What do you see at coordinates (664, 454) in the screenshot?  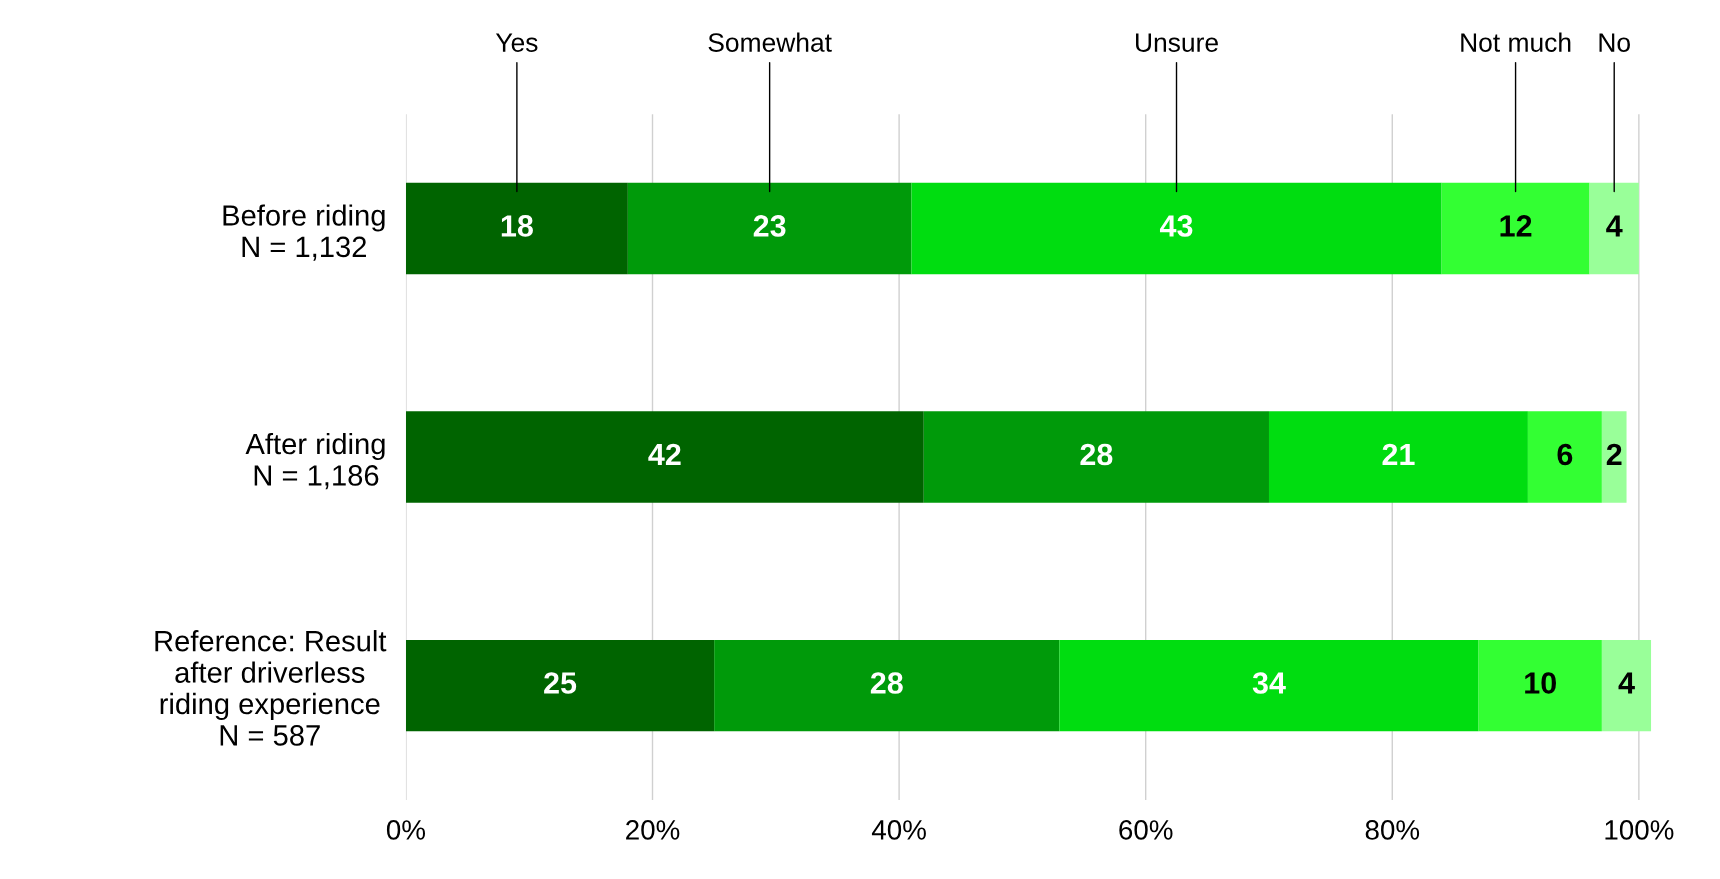 I see `data-label: 42` at bounding box center [664, 454].